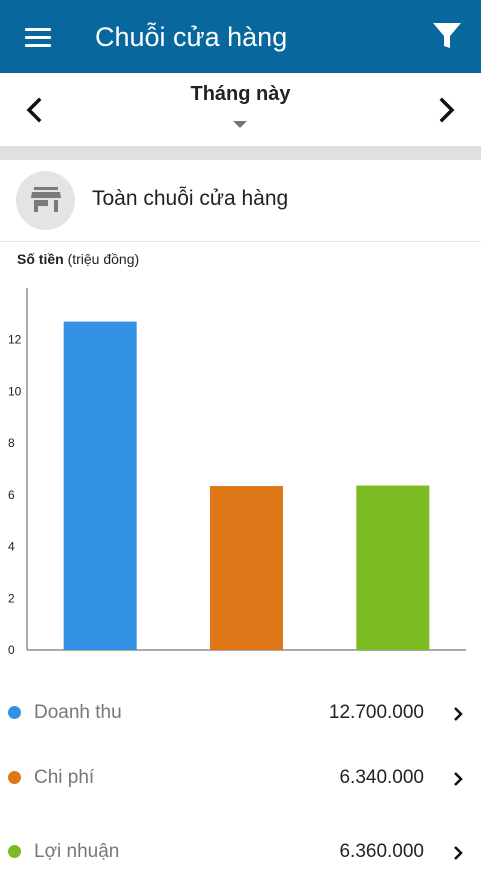 Image resolution: width=481 pixels, height=892 pixels. Describe the element at coordinates (38, 38) in the screenshot. I see `menu-icon` at that location.